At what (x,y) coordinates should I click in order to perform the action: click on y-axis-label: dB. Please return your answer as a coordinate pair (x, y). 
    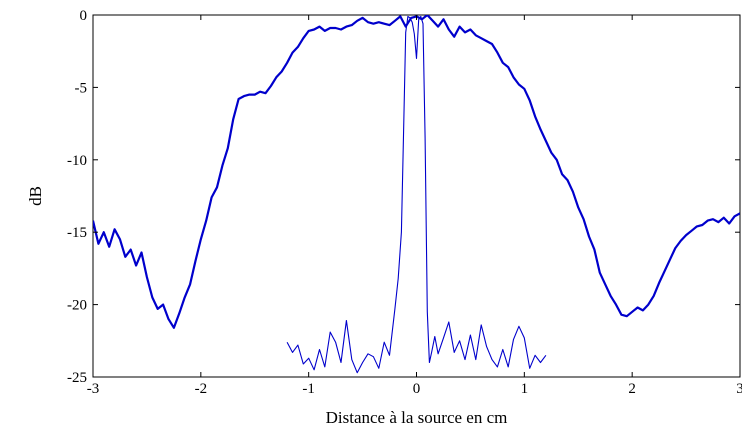
    Looking at the image, I should click on (35, 196).